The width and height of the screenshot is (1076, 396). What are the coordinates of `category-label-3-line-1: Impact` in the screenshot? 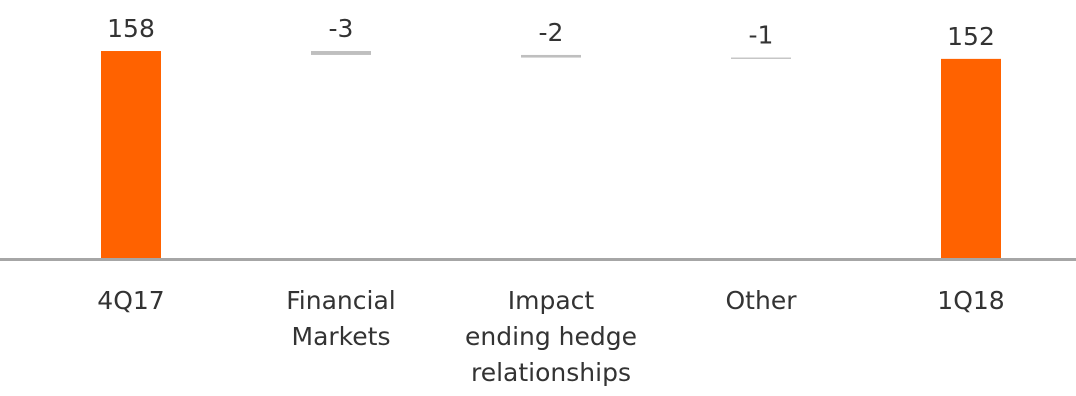 It's located at (551, 300).